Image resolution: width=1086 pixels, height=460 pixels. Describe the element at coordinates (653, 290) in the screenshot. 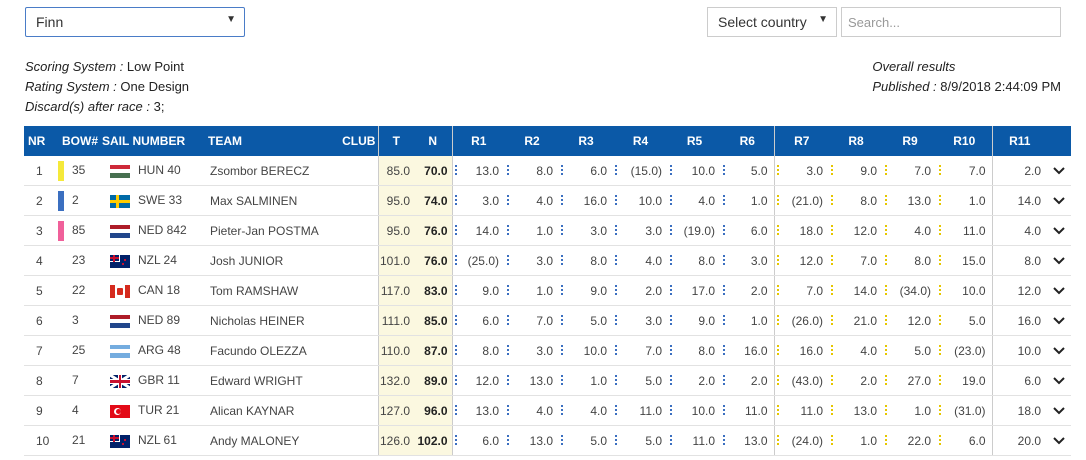

I see `race-score-value: 2.0` at that location.